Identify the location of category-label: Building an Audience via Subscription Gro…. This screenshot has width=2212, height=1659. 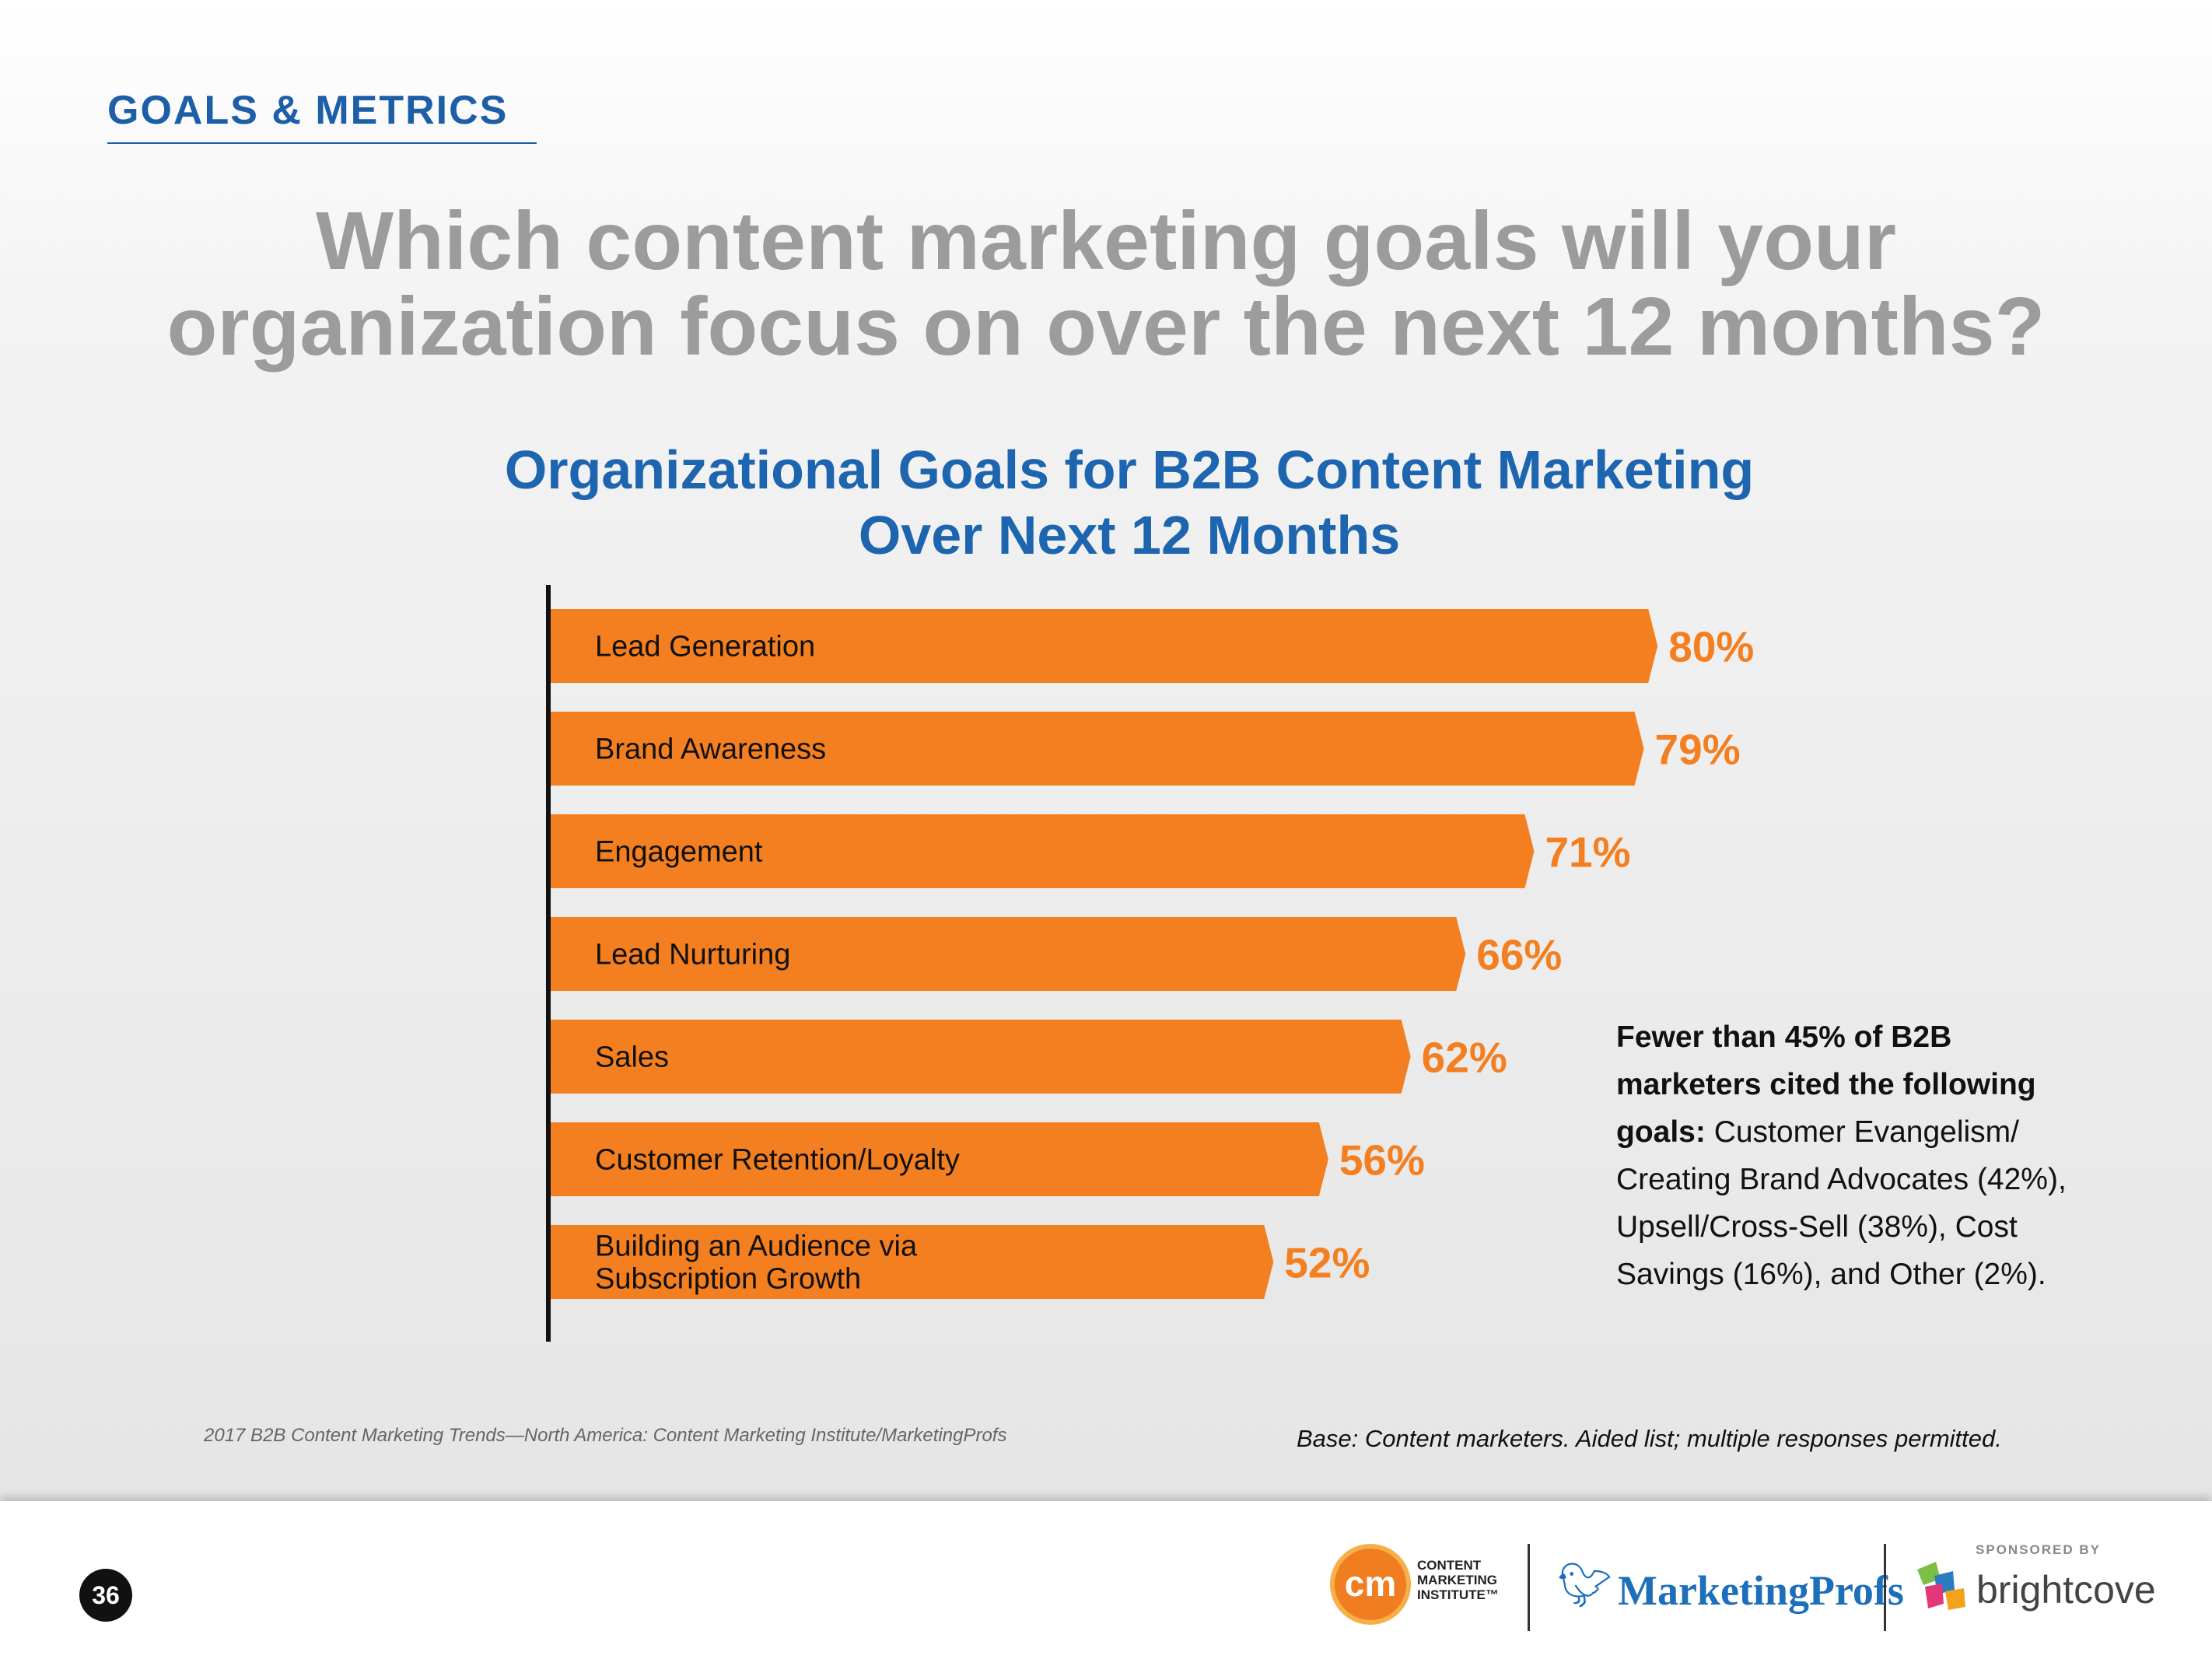
(757, 1263).